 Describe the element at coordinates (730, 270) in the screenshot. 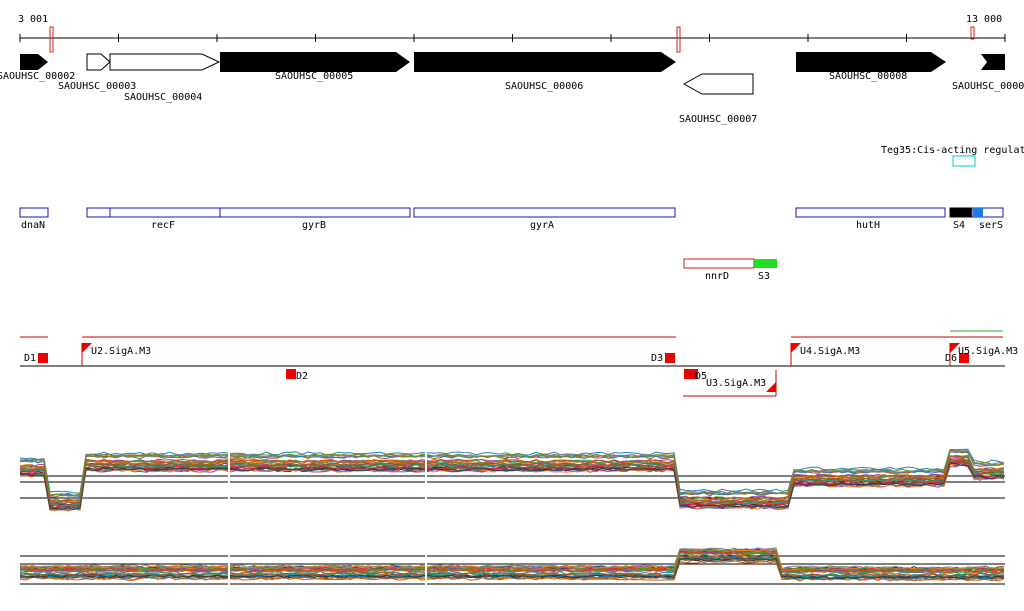

I see `minus-feature-track: nnrD S3` at that location.